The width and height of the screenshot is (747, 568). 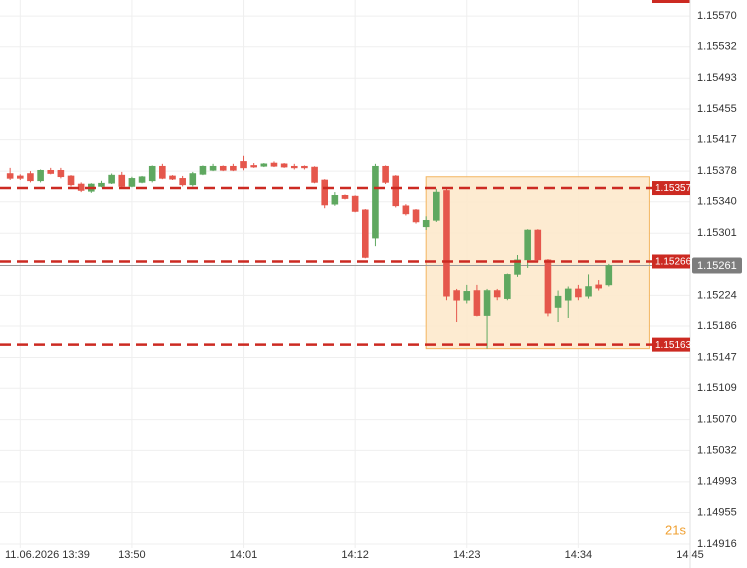 I want to click on x-tick-label: 14:12, so click(x=355, y=555).